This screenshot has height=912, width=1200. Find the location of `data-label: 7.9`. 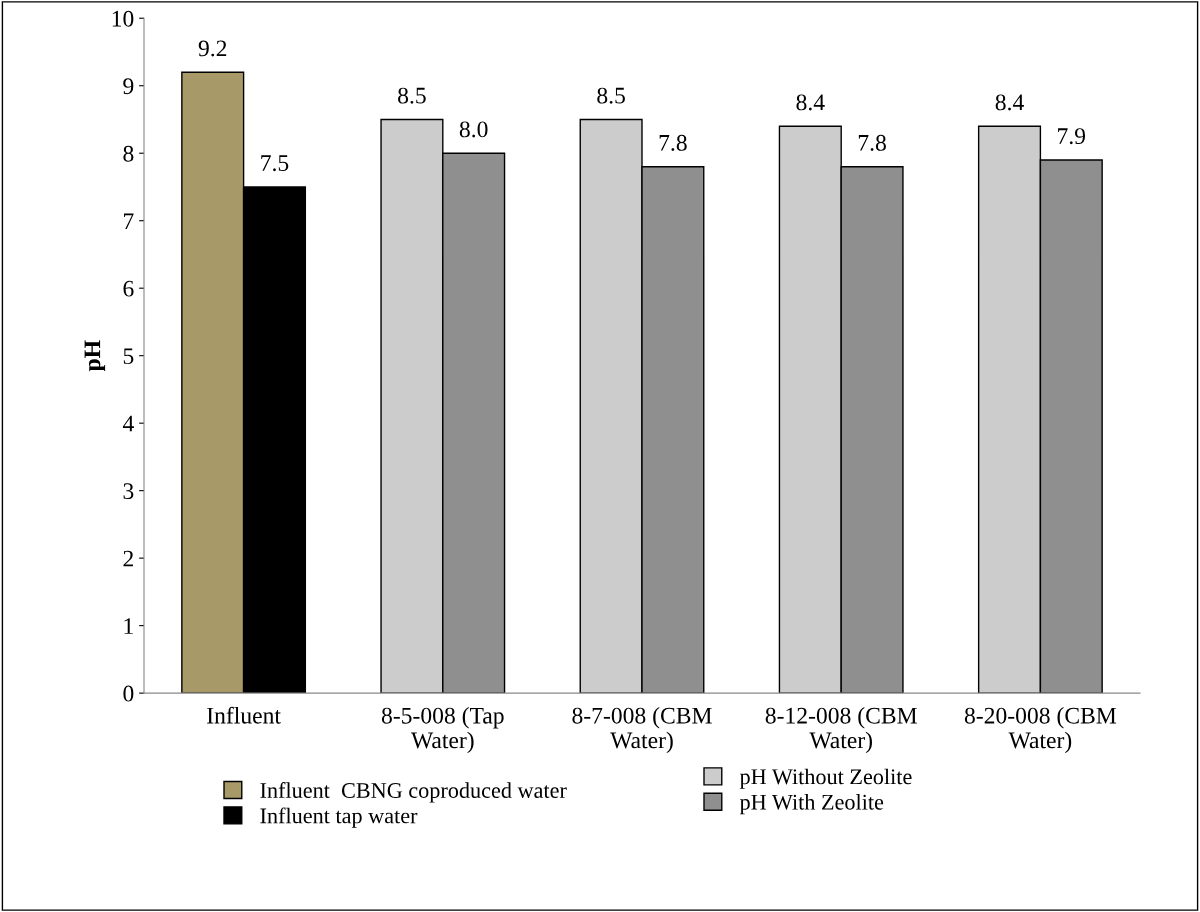

data-label: 7.9 is located at coordinates (1072, 136).